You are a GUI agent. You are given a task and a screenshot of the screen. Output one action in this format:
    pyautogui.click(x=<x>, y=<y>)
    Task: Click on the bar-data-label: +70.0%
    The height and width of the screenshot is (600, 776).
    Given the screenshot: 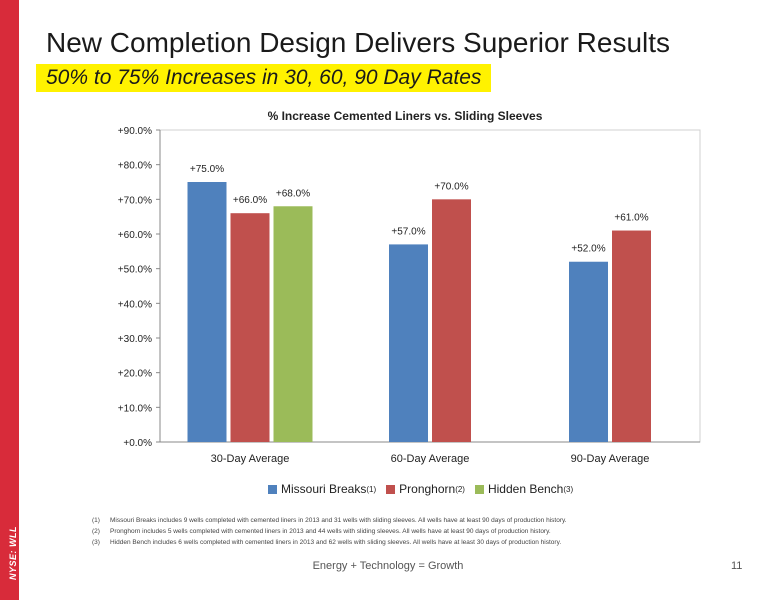 What is the action you would take?
    pyautogui.click(x=451, y=186)
    